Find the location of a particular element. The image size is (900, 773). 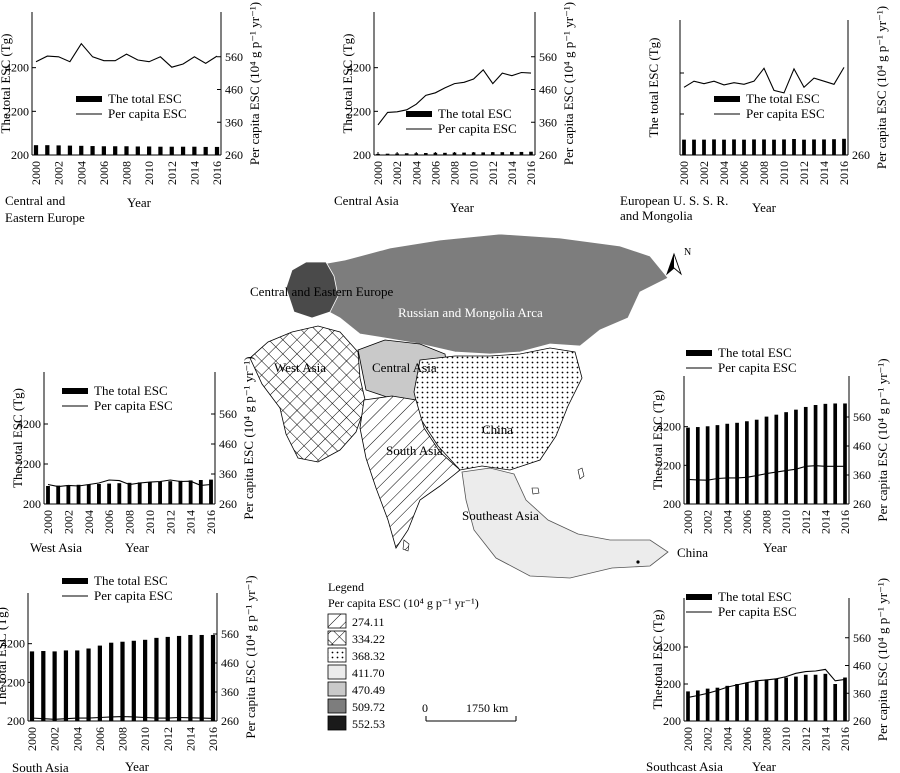

region-caption: and Mongolia is located at coordinates (656, 215).